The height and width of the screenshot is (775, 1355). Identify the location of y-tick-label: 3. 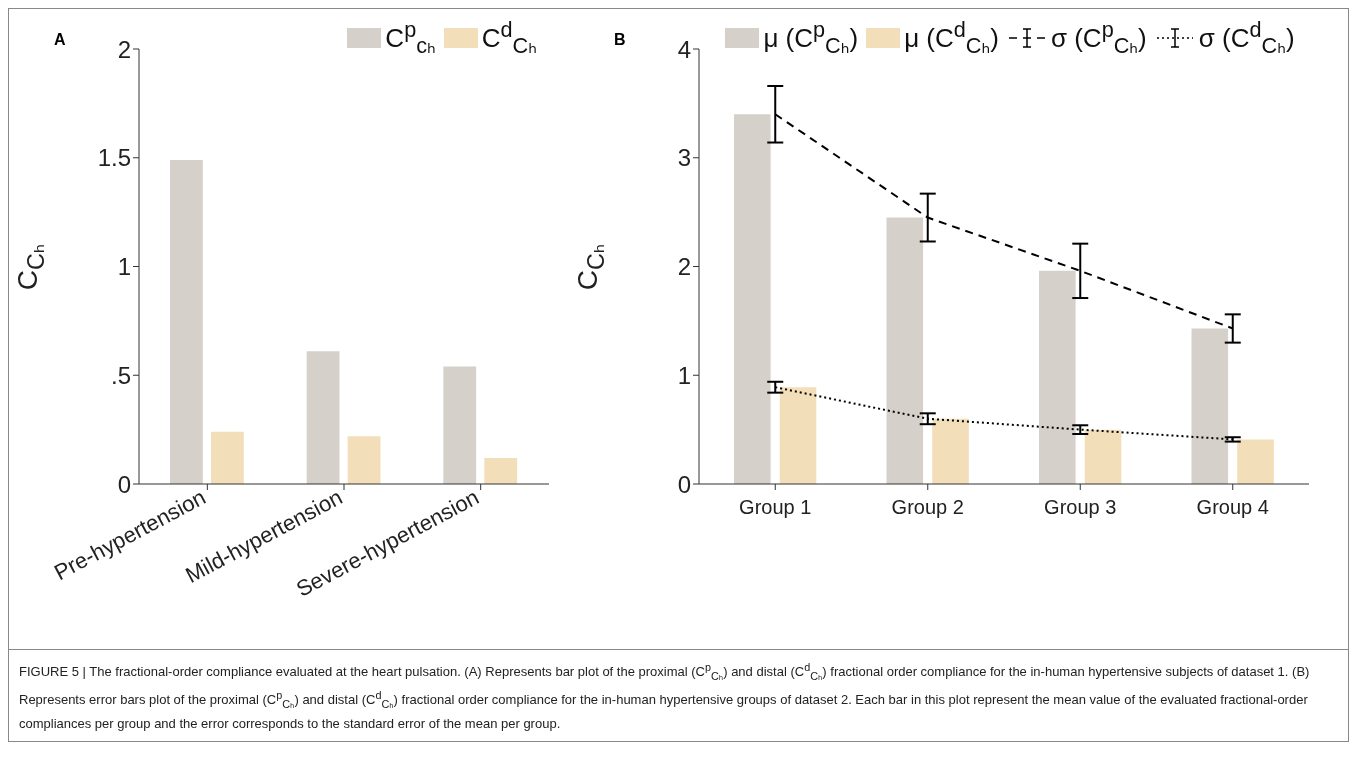
(684, 158).